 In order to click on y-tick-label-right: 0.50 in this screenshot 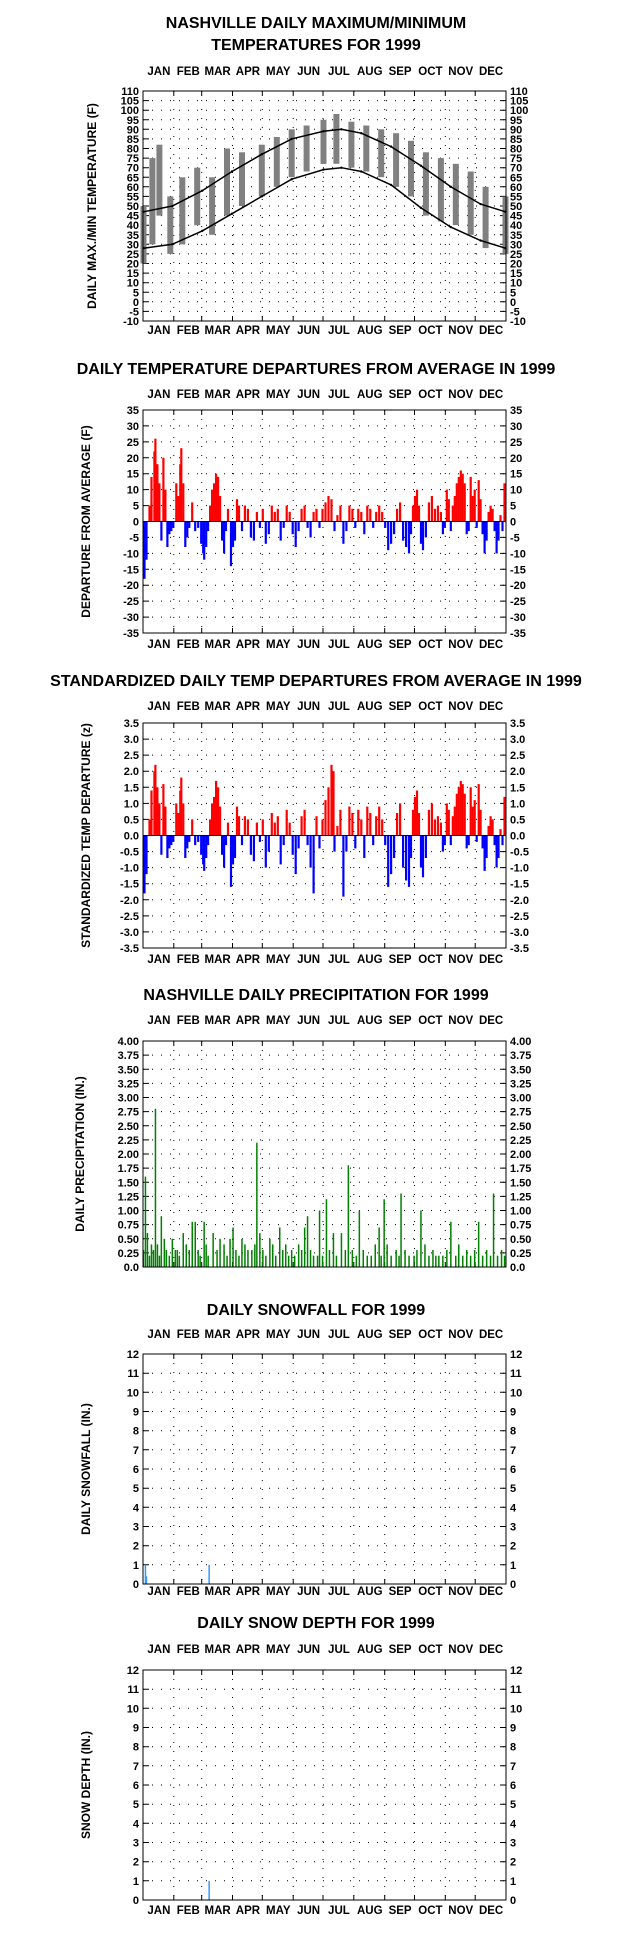, I will do `click(520, 1240)`.